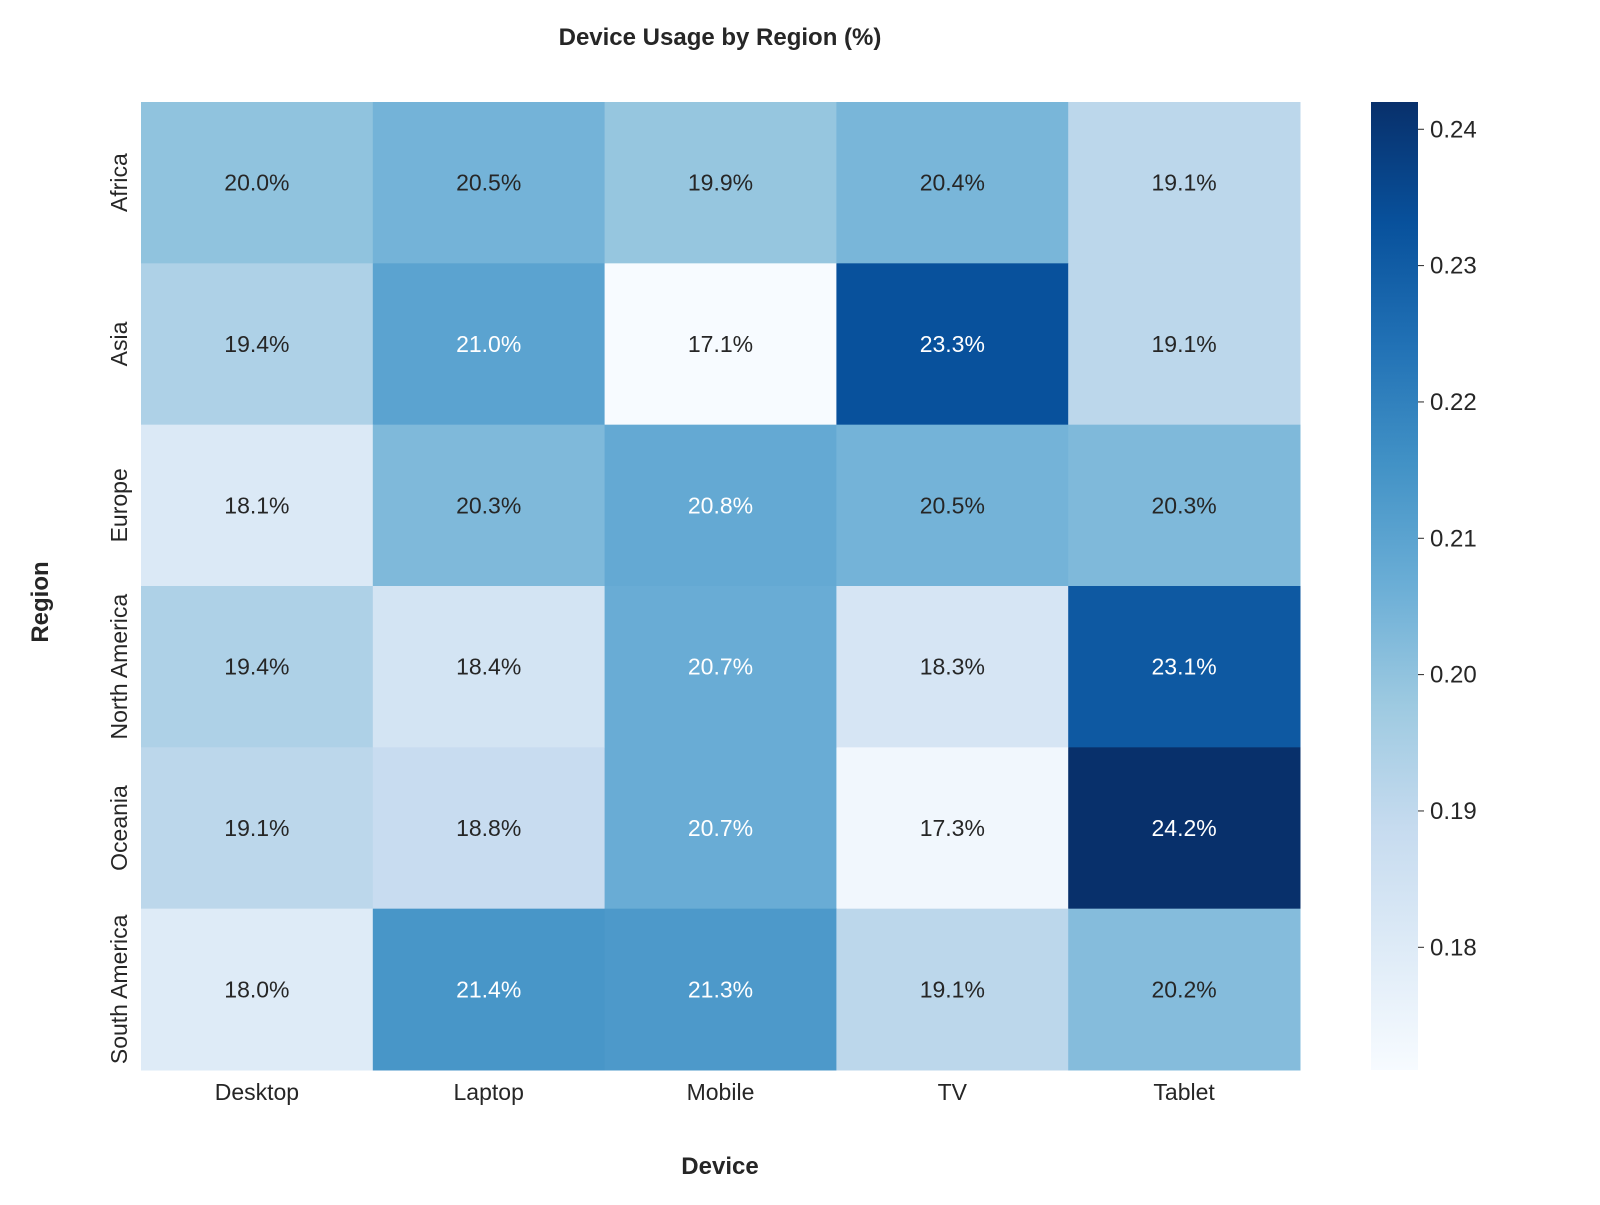  I want to click on cell-label: 17.1%, so click(720, 344).